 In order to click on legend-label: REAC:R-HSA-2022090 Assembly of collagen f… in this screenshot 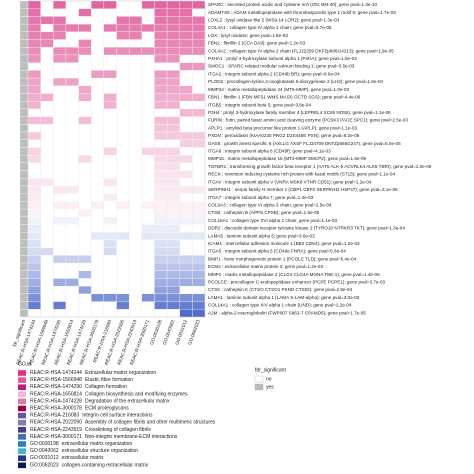, I will do `click(123, 423)`.